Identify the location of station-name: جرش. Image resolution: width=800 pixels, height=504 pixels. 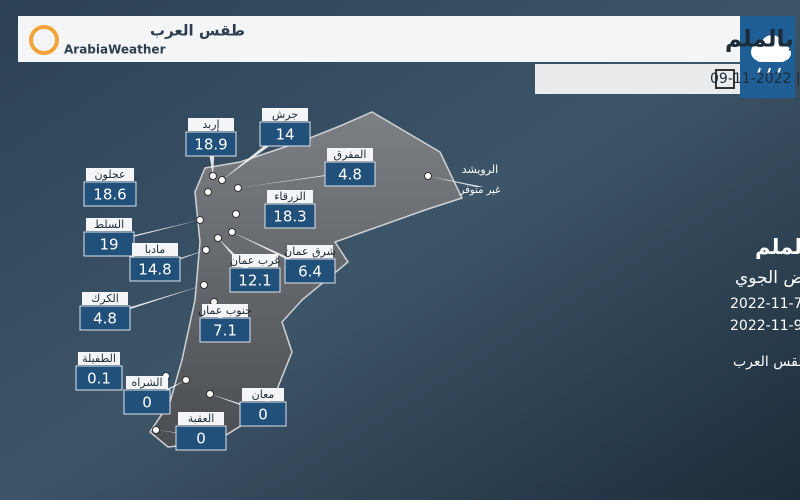
(285, 114).